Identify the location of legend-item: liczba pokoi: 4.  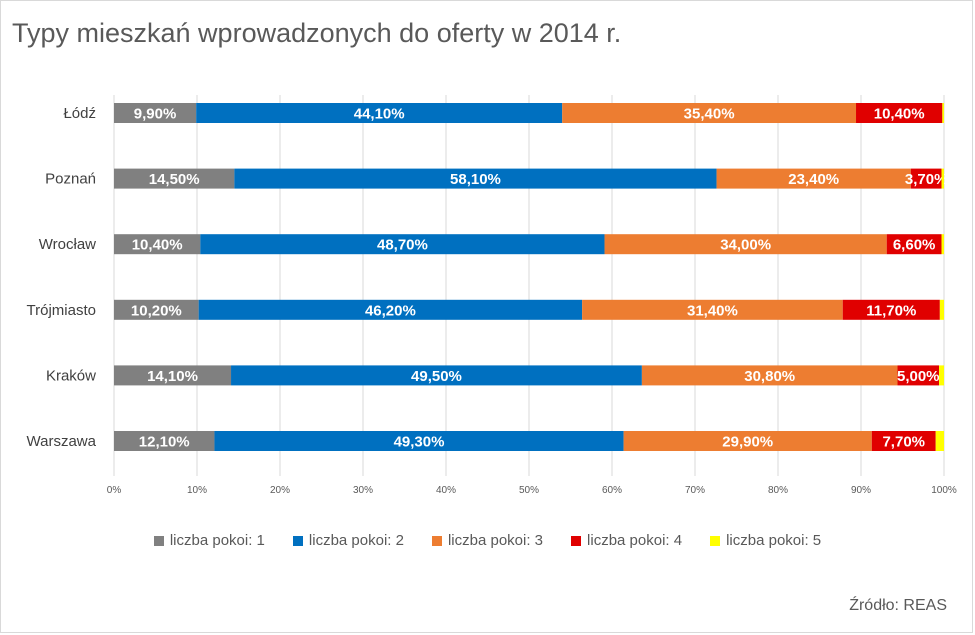
(626, 540).